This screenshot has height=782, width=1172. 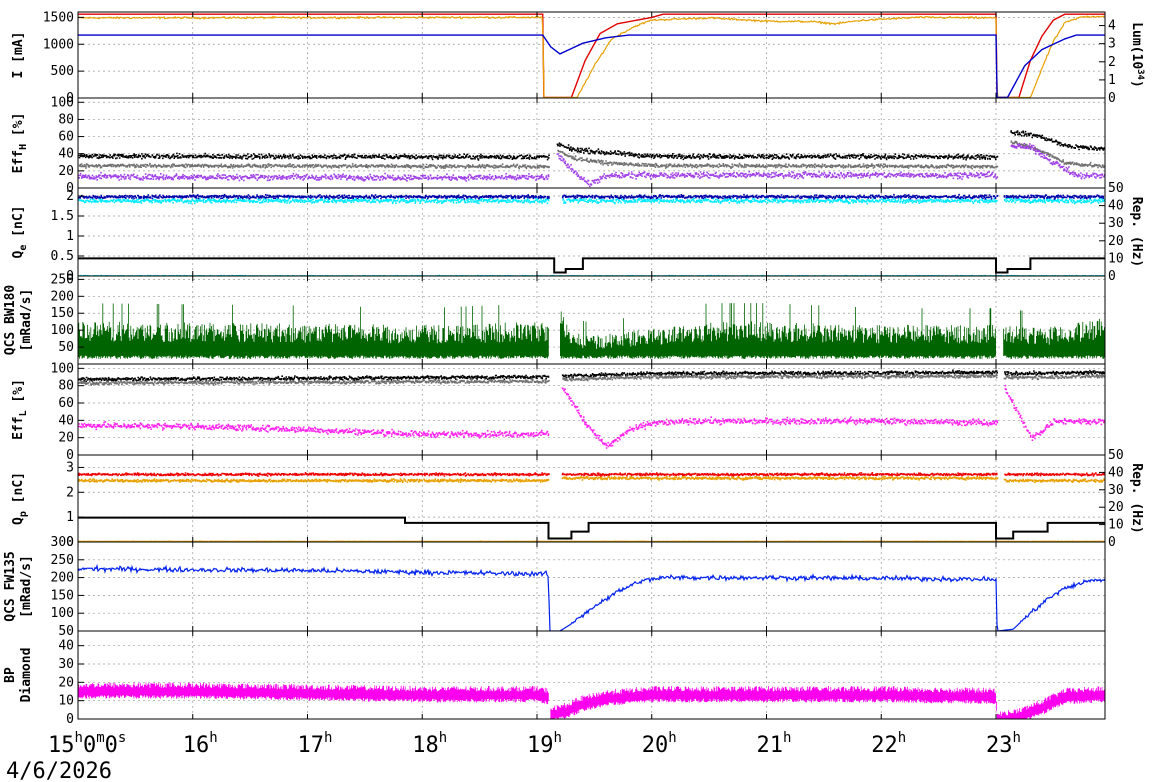 I want to click on panel-current: 0 500 1000 1500 0 1 2 3 4 I [mA] Lum(1034), so click(x=578, y=58).